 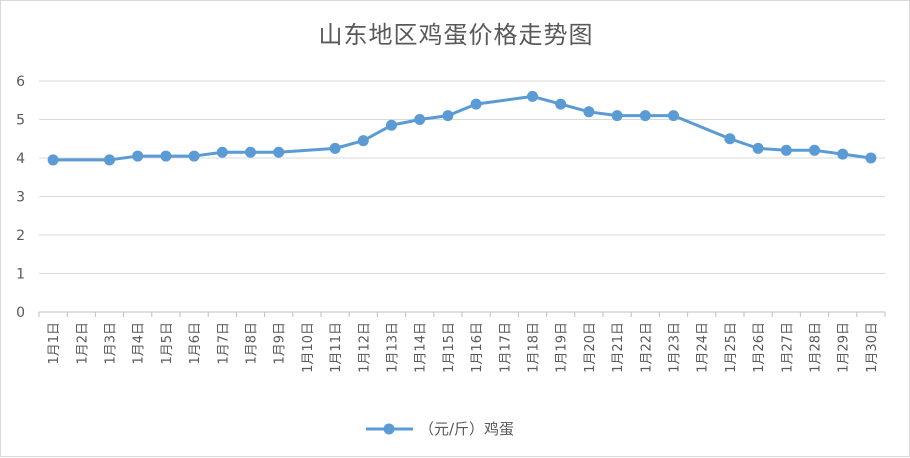 What do you see at coordinates (731, 347) in the screenshot?
I see `x-tick-label: 1月25日` at bounding box center [731, 347].